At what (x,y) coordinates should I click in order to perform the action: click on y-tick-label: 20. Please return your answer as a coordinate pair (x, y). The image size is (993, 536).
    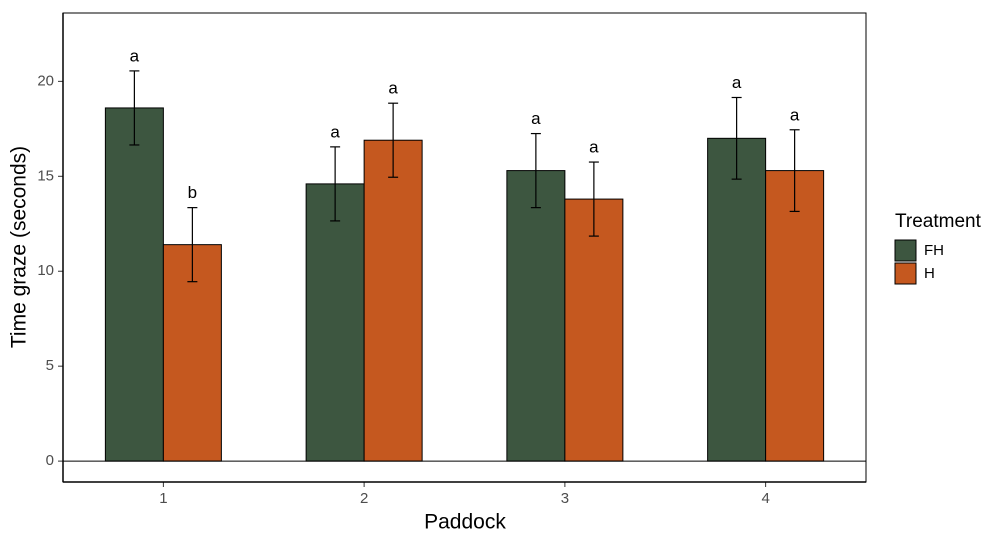
    Looking at the image, I should click on (45, 80).